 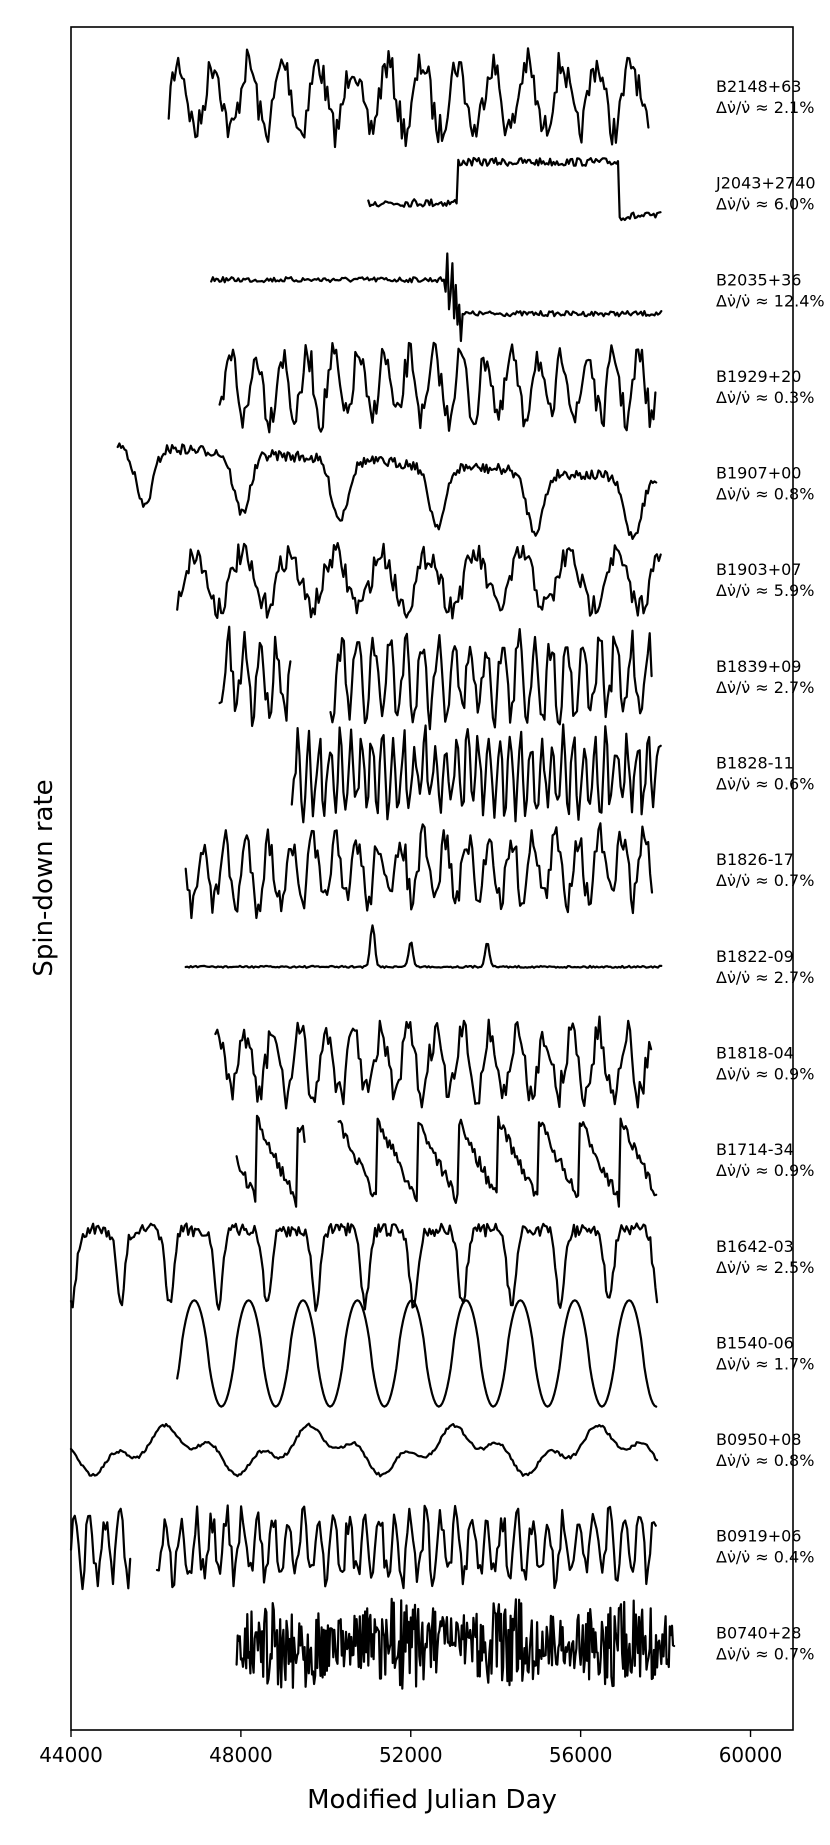 I want to click on series-name-label: B2148+63, so click(x=758, y=86).